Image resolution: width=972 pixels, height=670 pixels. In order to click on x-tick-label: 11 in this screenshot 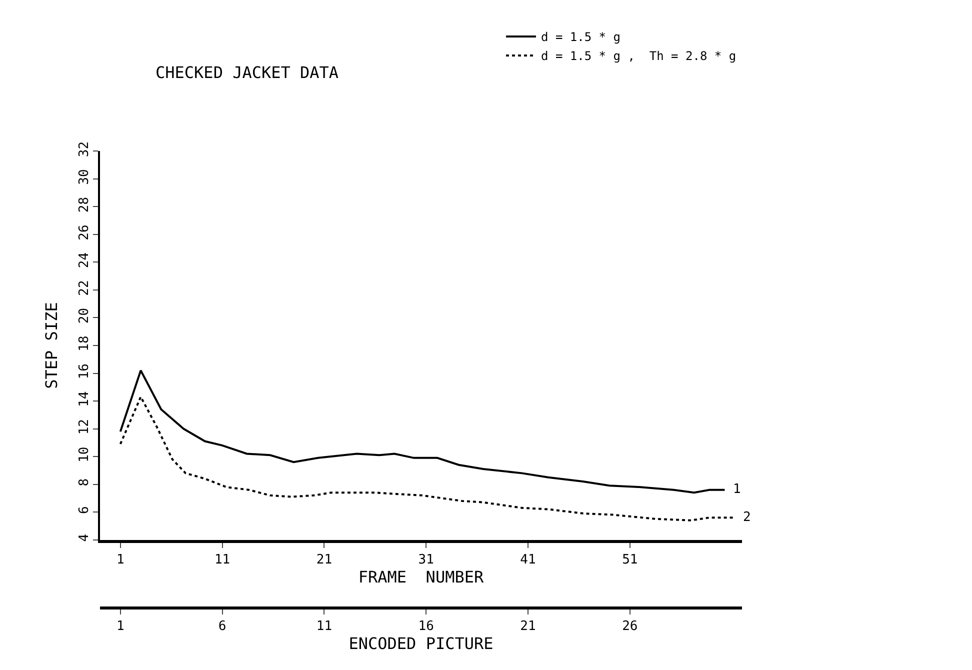, I will do `click(222, 560)`.